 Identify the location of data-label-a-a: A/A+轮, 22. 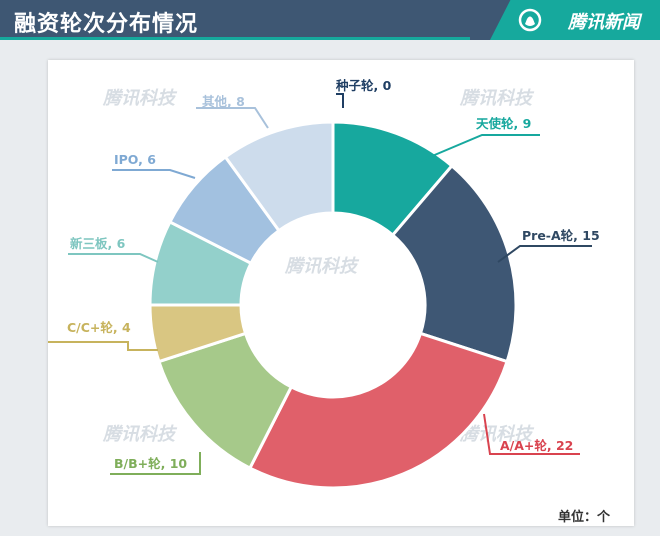
(536, 445).